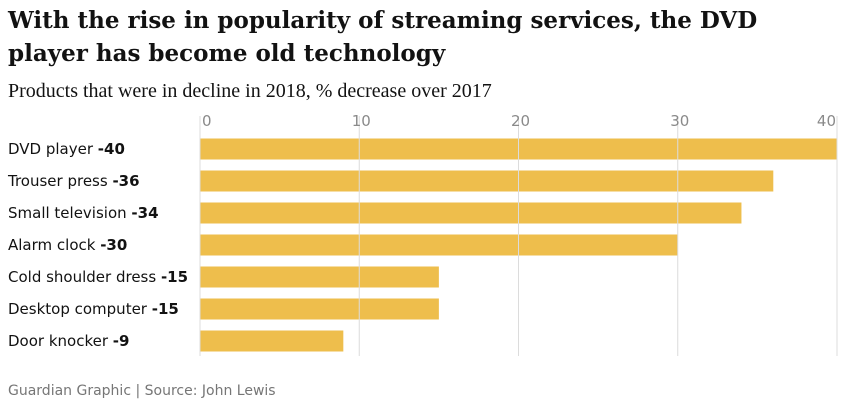 Image resolution: width=850 pixels, height=409 pixels. Describe the element at coordinates (60, 341) in the screenshot. I see `category-name: Door knocker` at that location.